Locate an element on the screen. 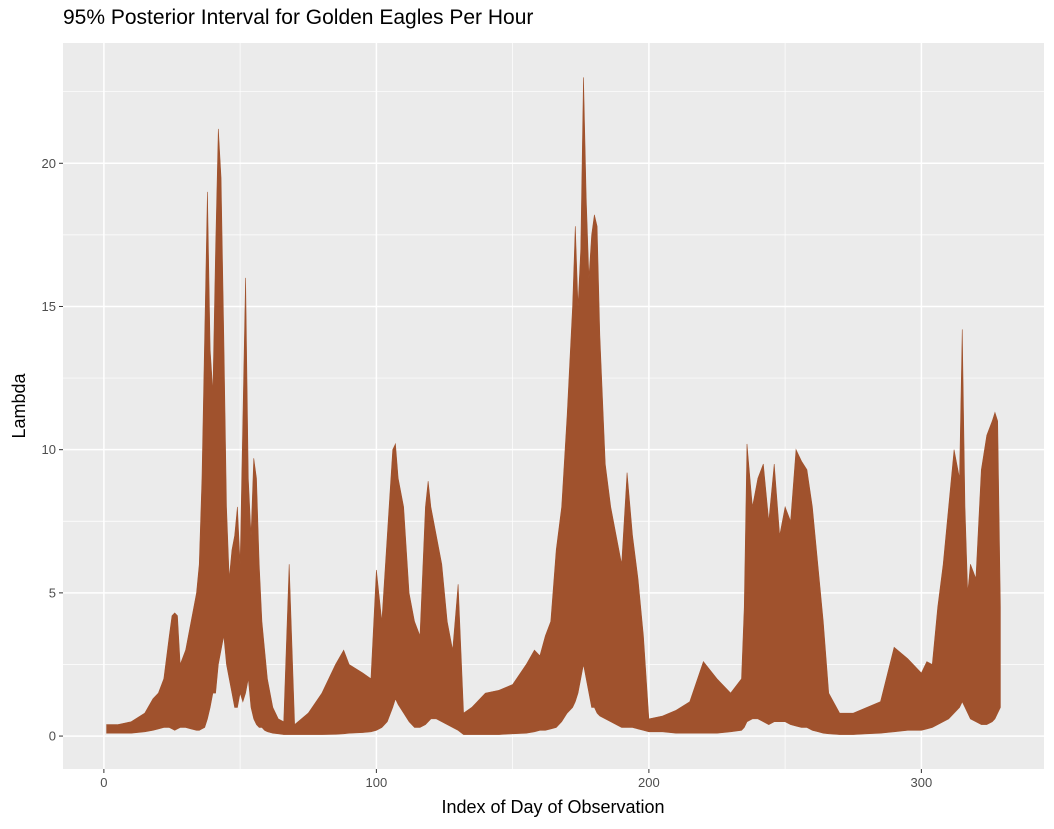 This screenshot has width=1054, height=829. y-axis-ticks: 0 5 10 15 20 is located at coordinates (52, 450).